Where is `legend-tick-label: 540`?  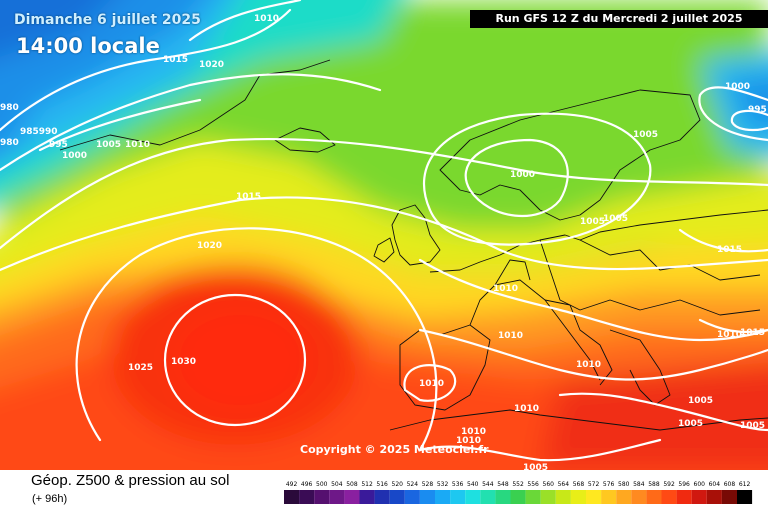
legend-tick-label: 540 is located at coordinates (473, 484).